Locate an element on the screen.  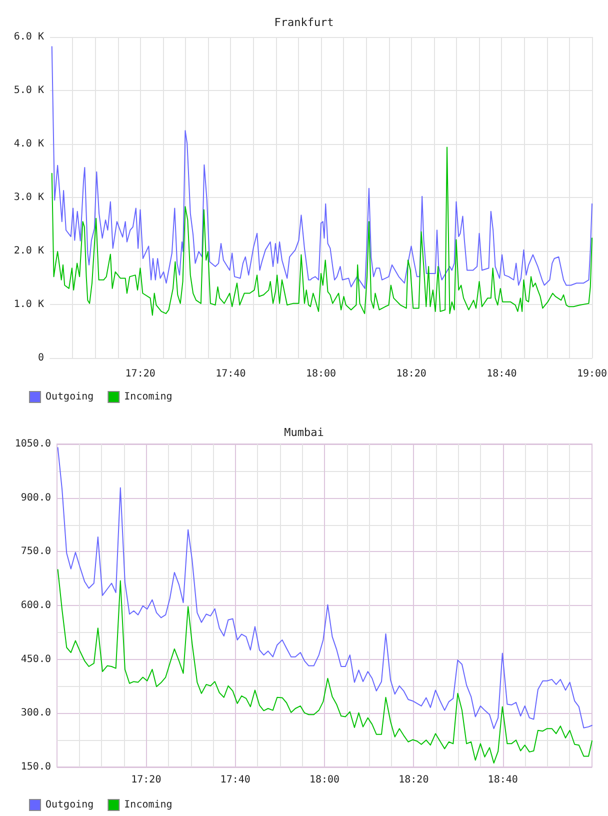
y-tick-label: 900.0 is located at coordinates (35, 498).